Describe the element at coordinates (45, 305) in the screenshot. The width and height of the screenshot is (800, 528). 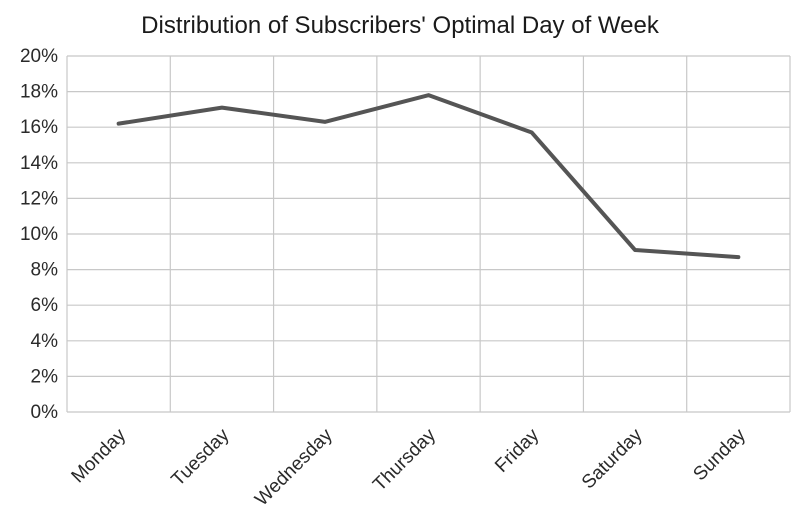
I see `y-tick-label: 6%` at that location.